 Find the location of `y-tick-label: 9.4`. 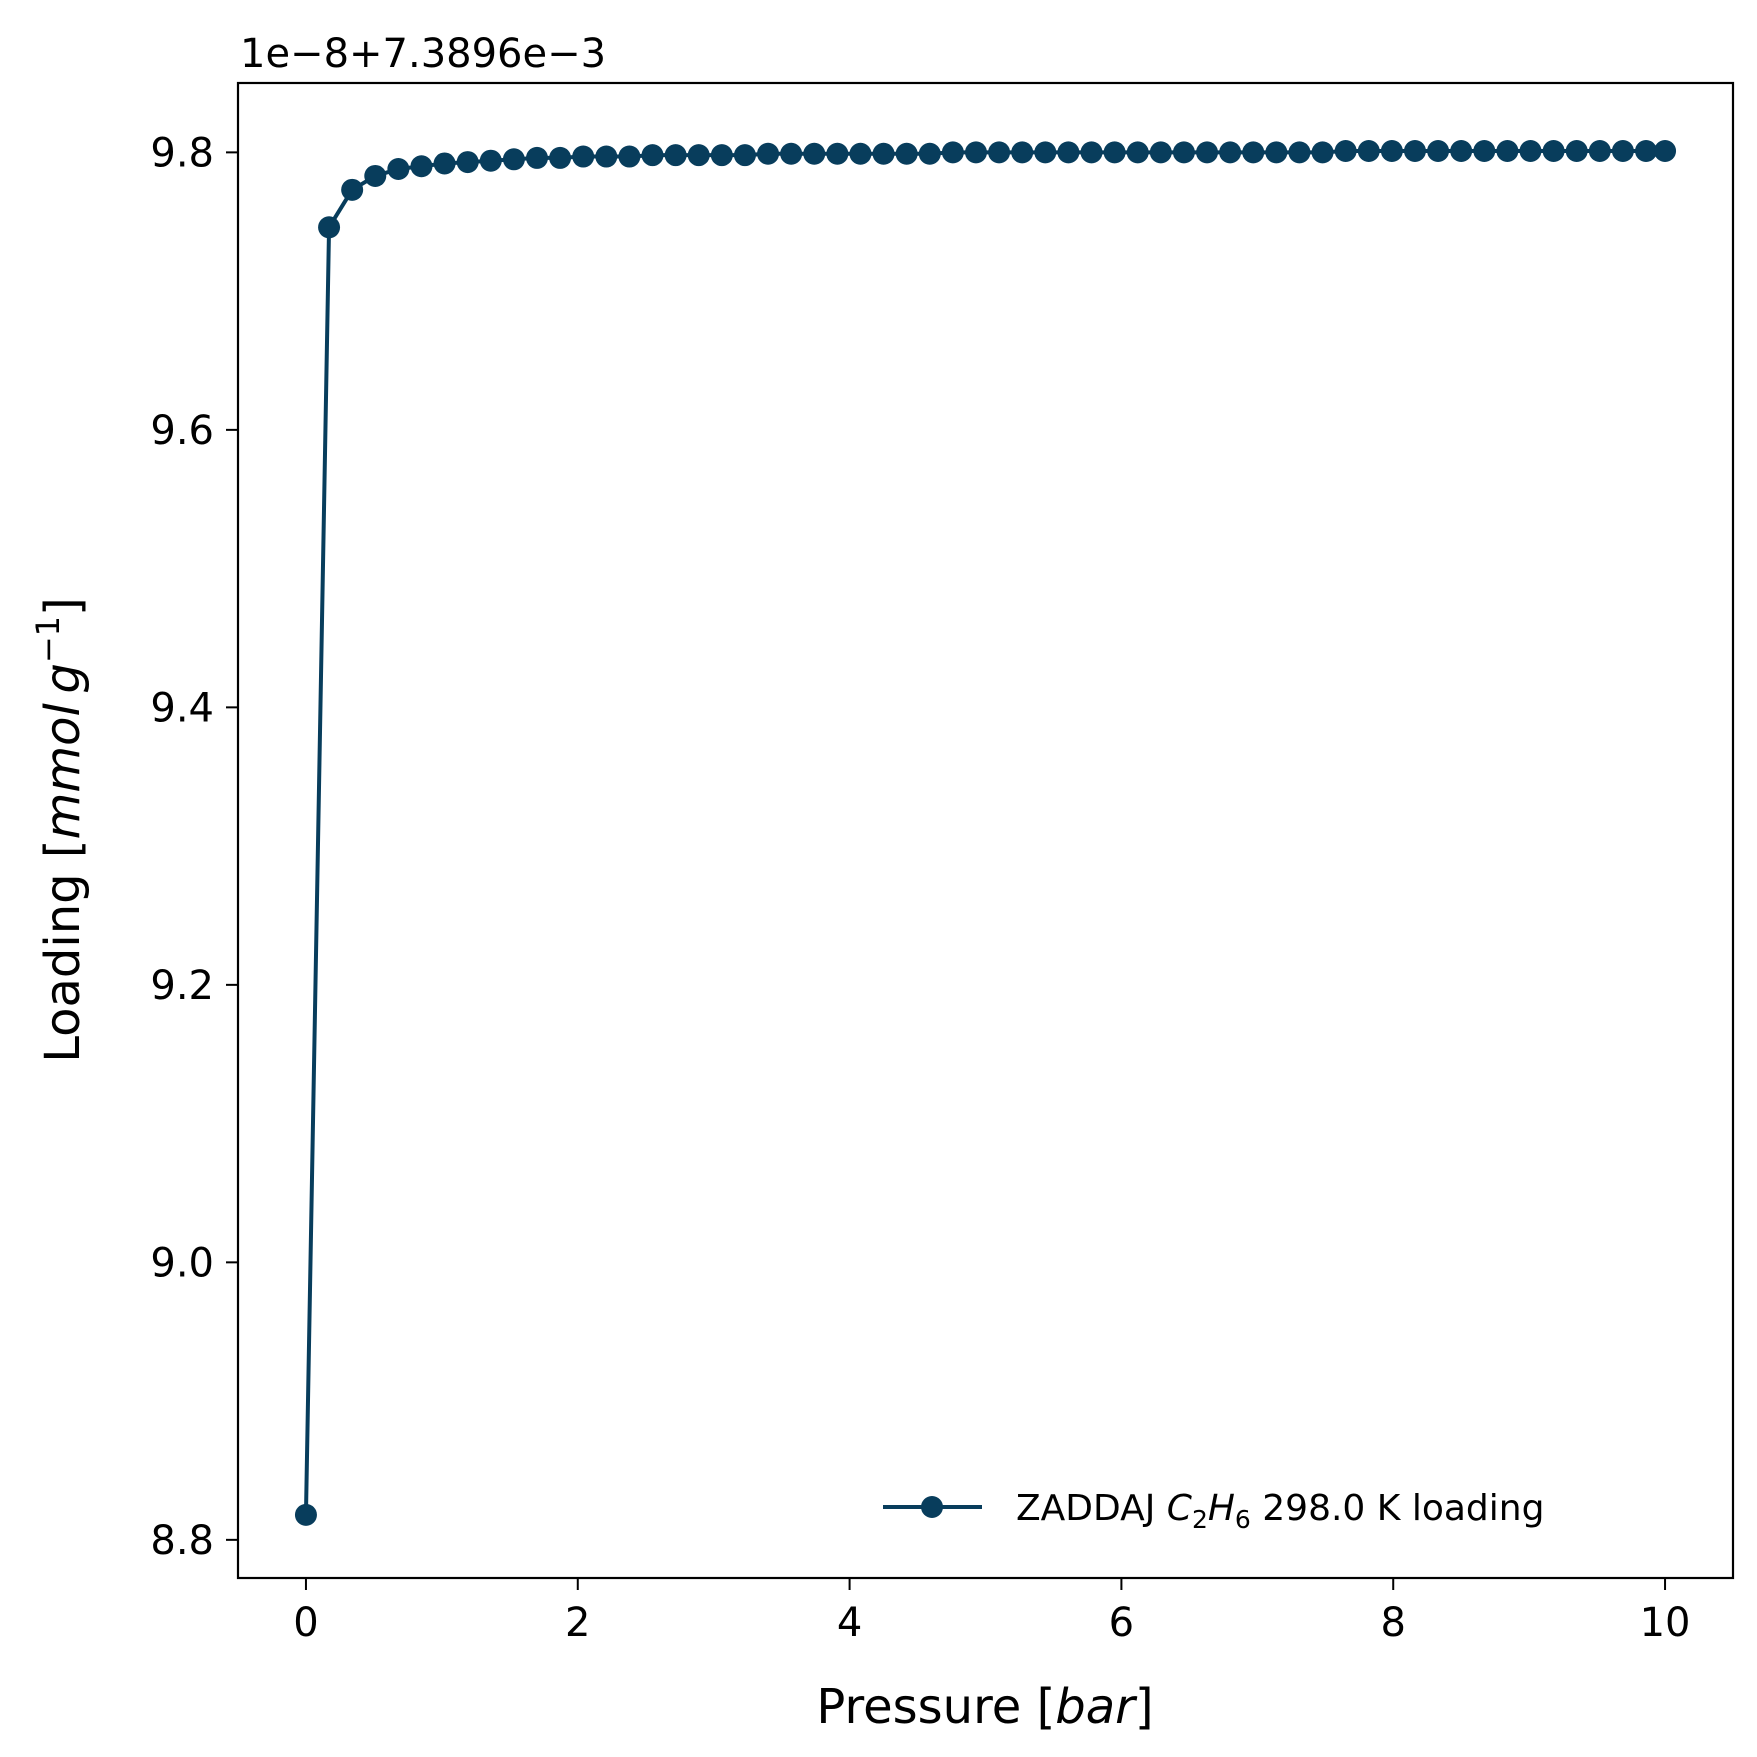

y-tick-label: 9.4 is located at coordinates (182, 708).